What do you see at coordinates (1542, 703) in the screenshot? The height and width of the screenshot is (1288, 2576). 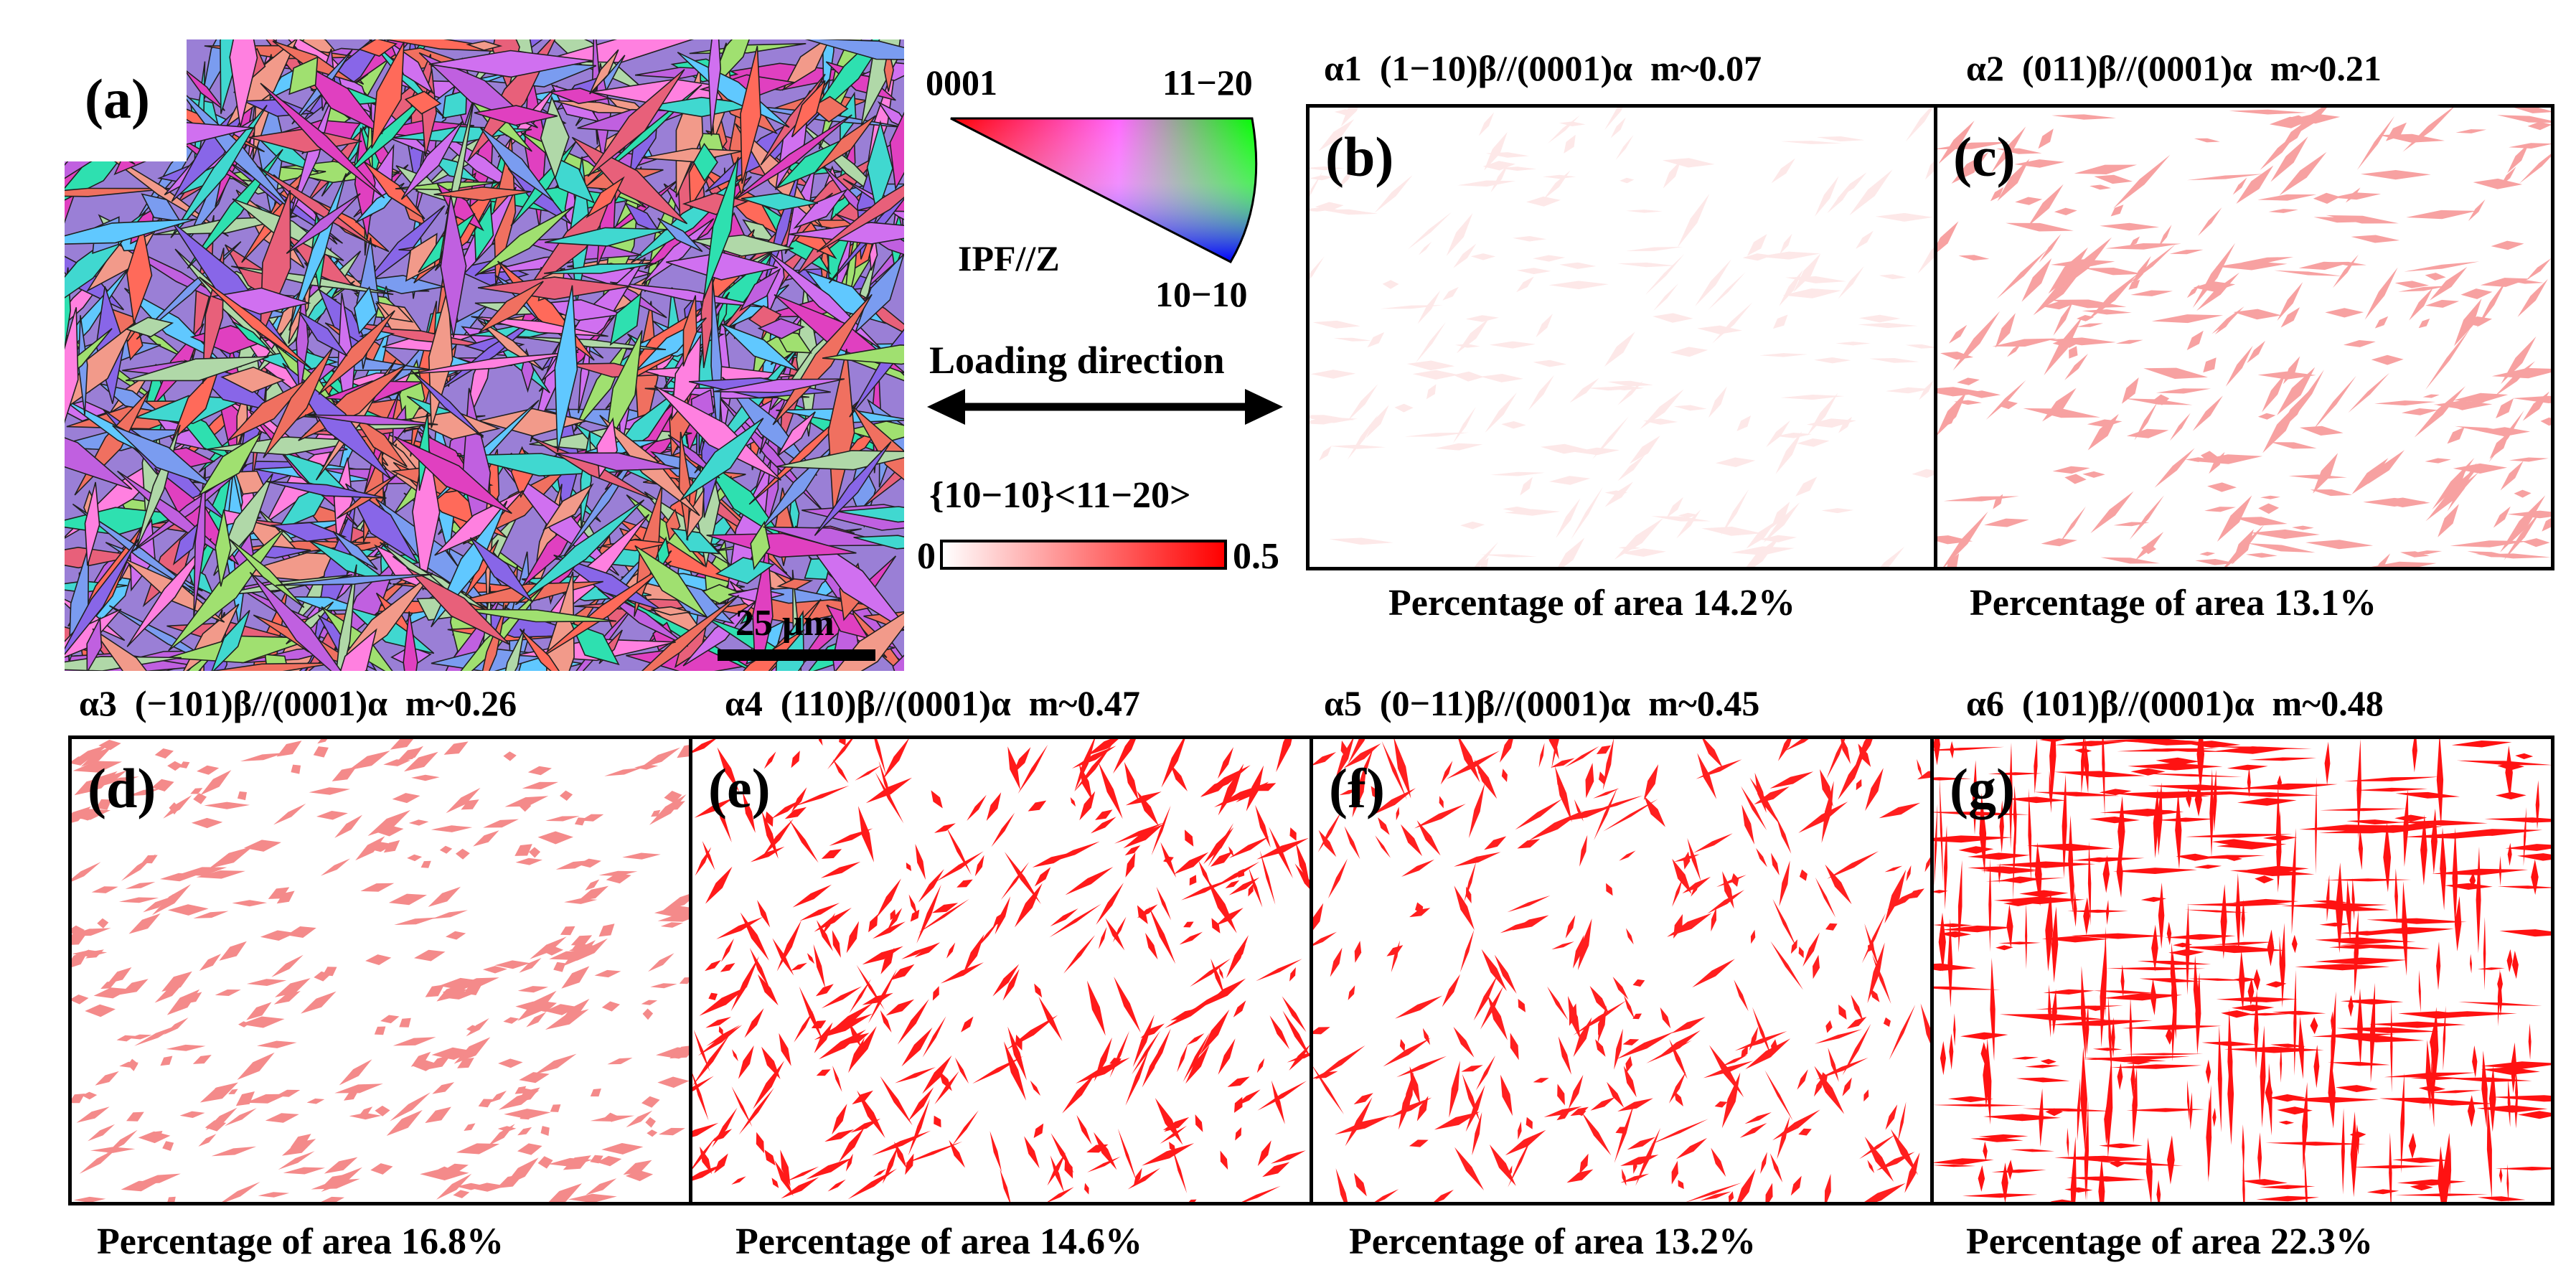 I see `panel-f-title: α5 (0−11)β//(0001)α m~0.45` at bounding box center [1542, 703].